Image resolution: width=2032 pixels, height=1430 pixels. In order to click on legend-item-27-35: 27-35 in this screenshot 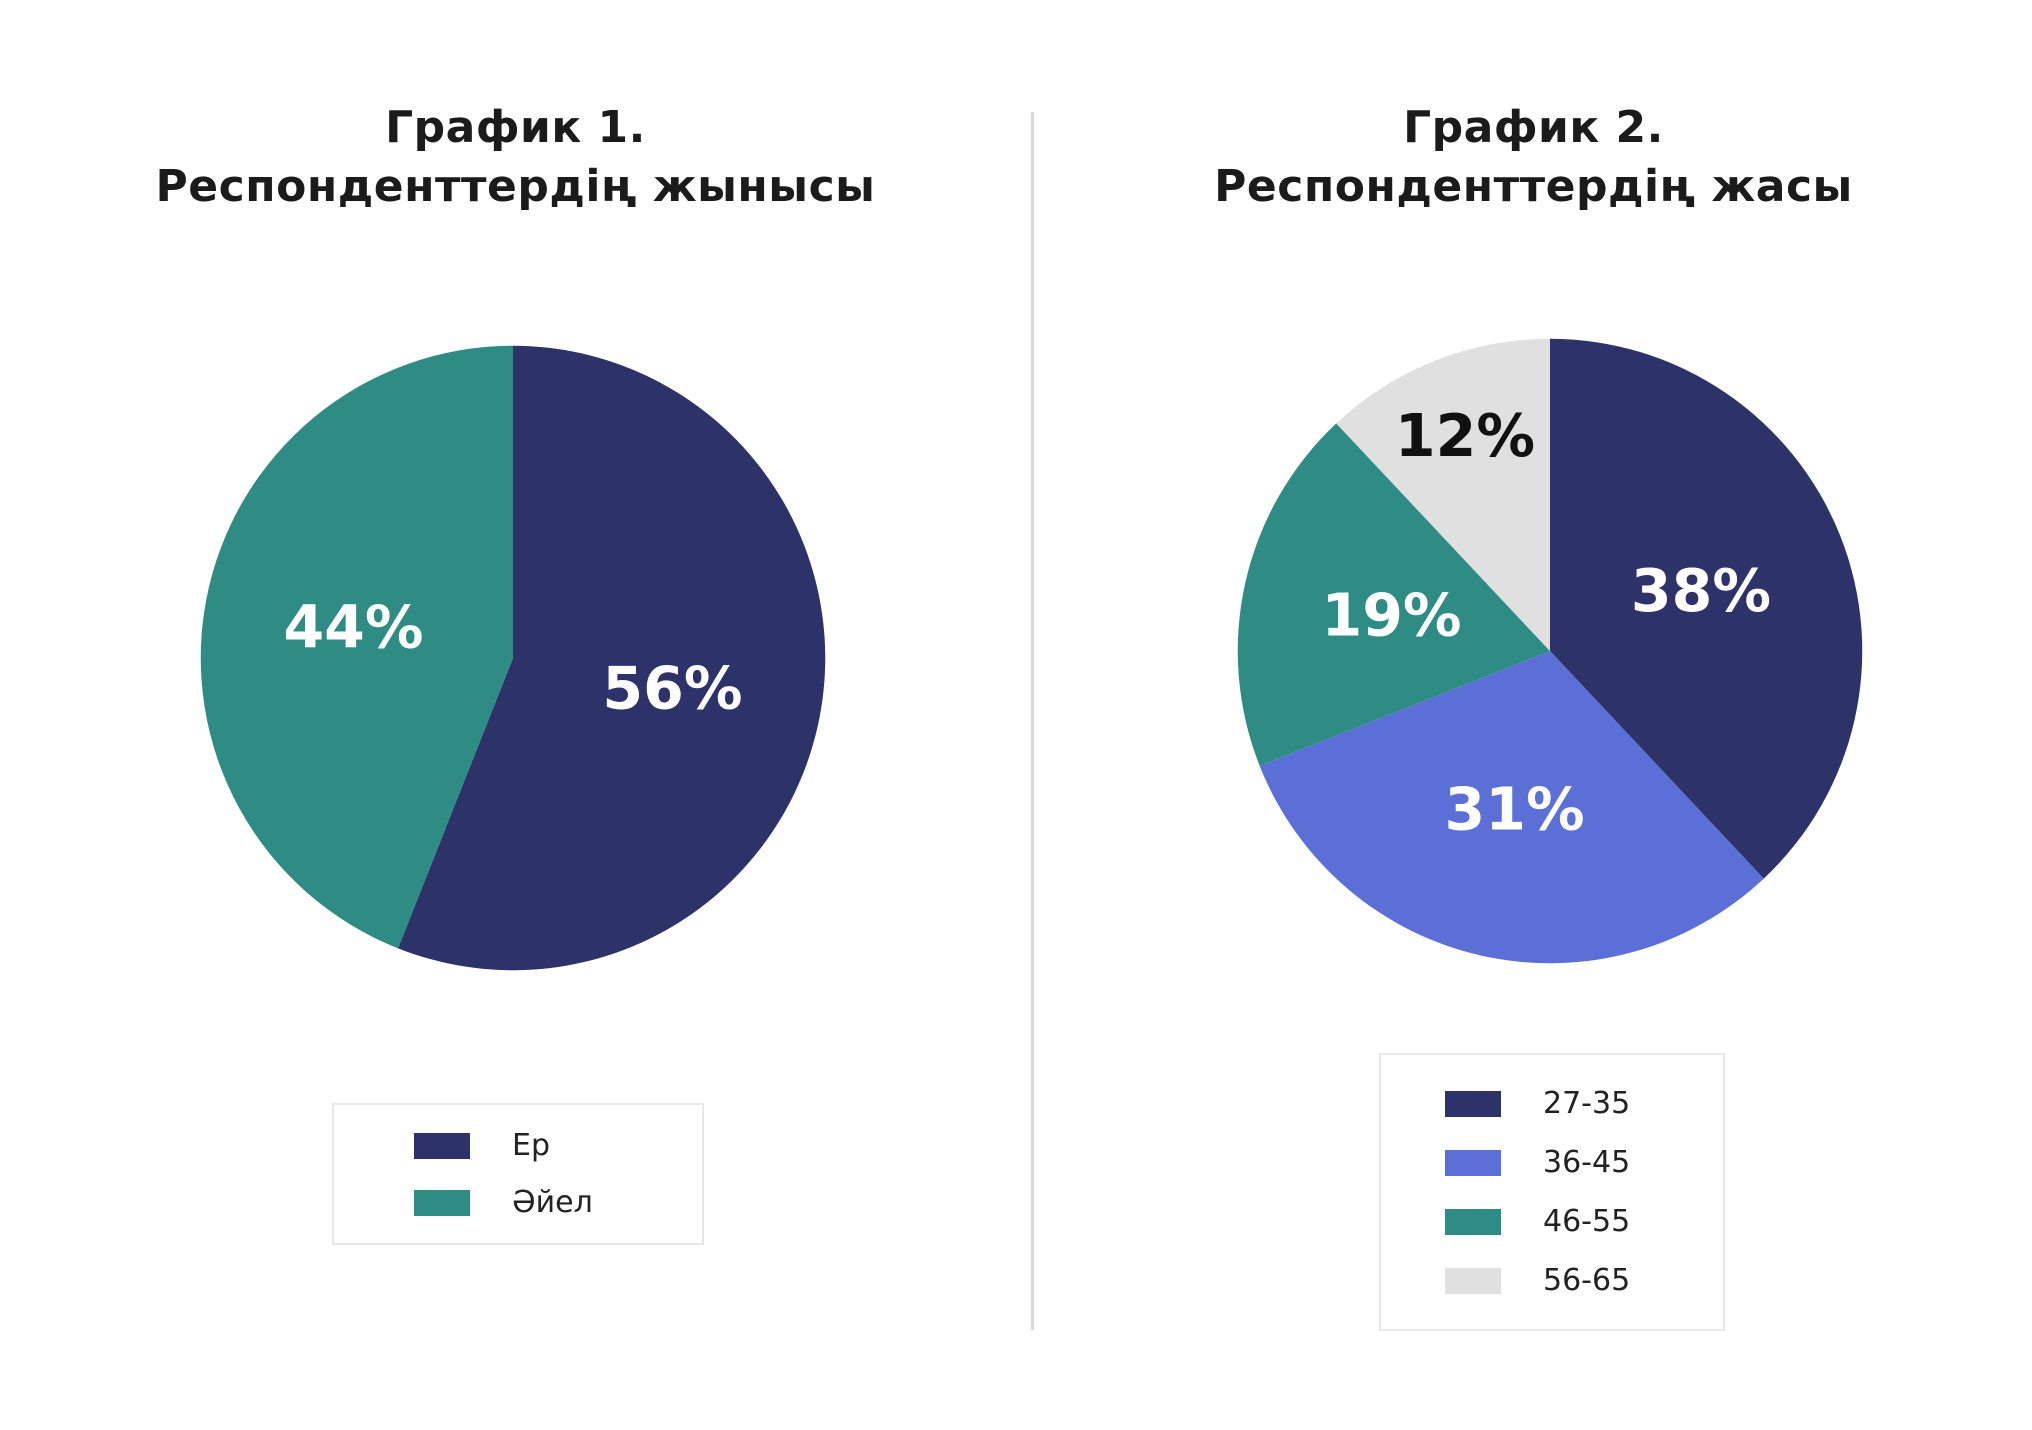, I will do `click(1584, 1103)`.